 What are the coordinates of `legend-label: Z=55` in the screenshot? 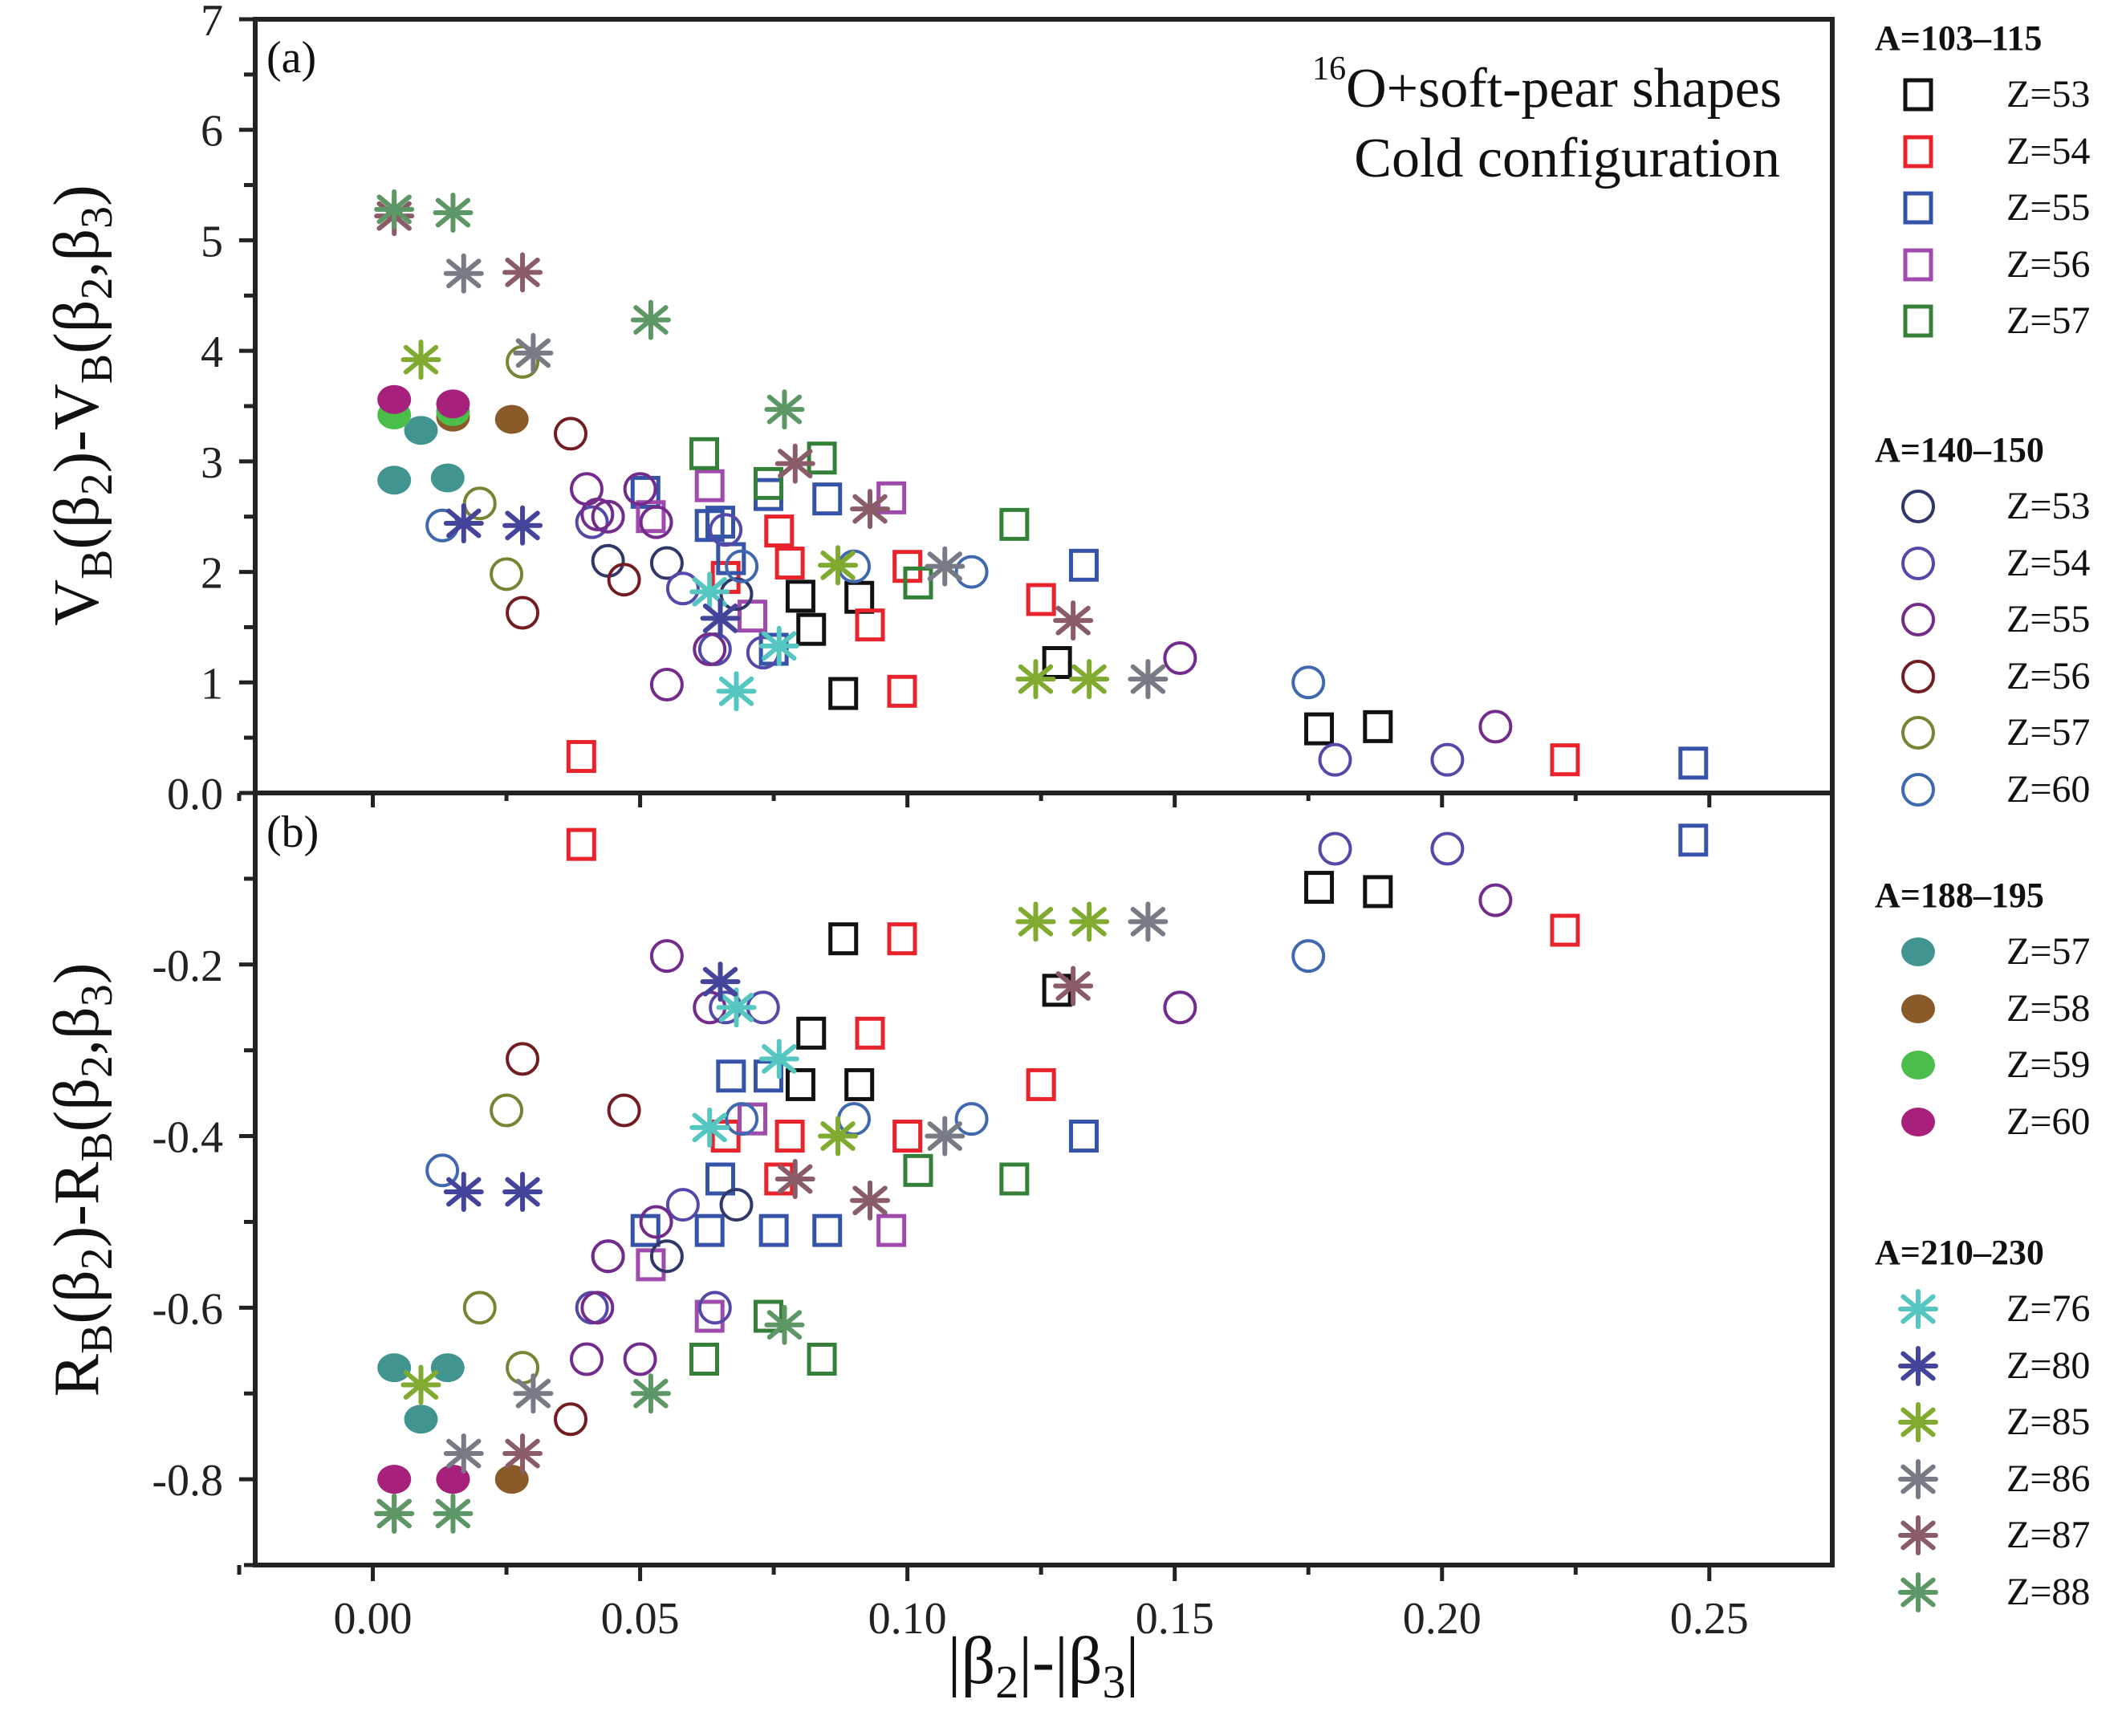 It's located at (2048, 619).